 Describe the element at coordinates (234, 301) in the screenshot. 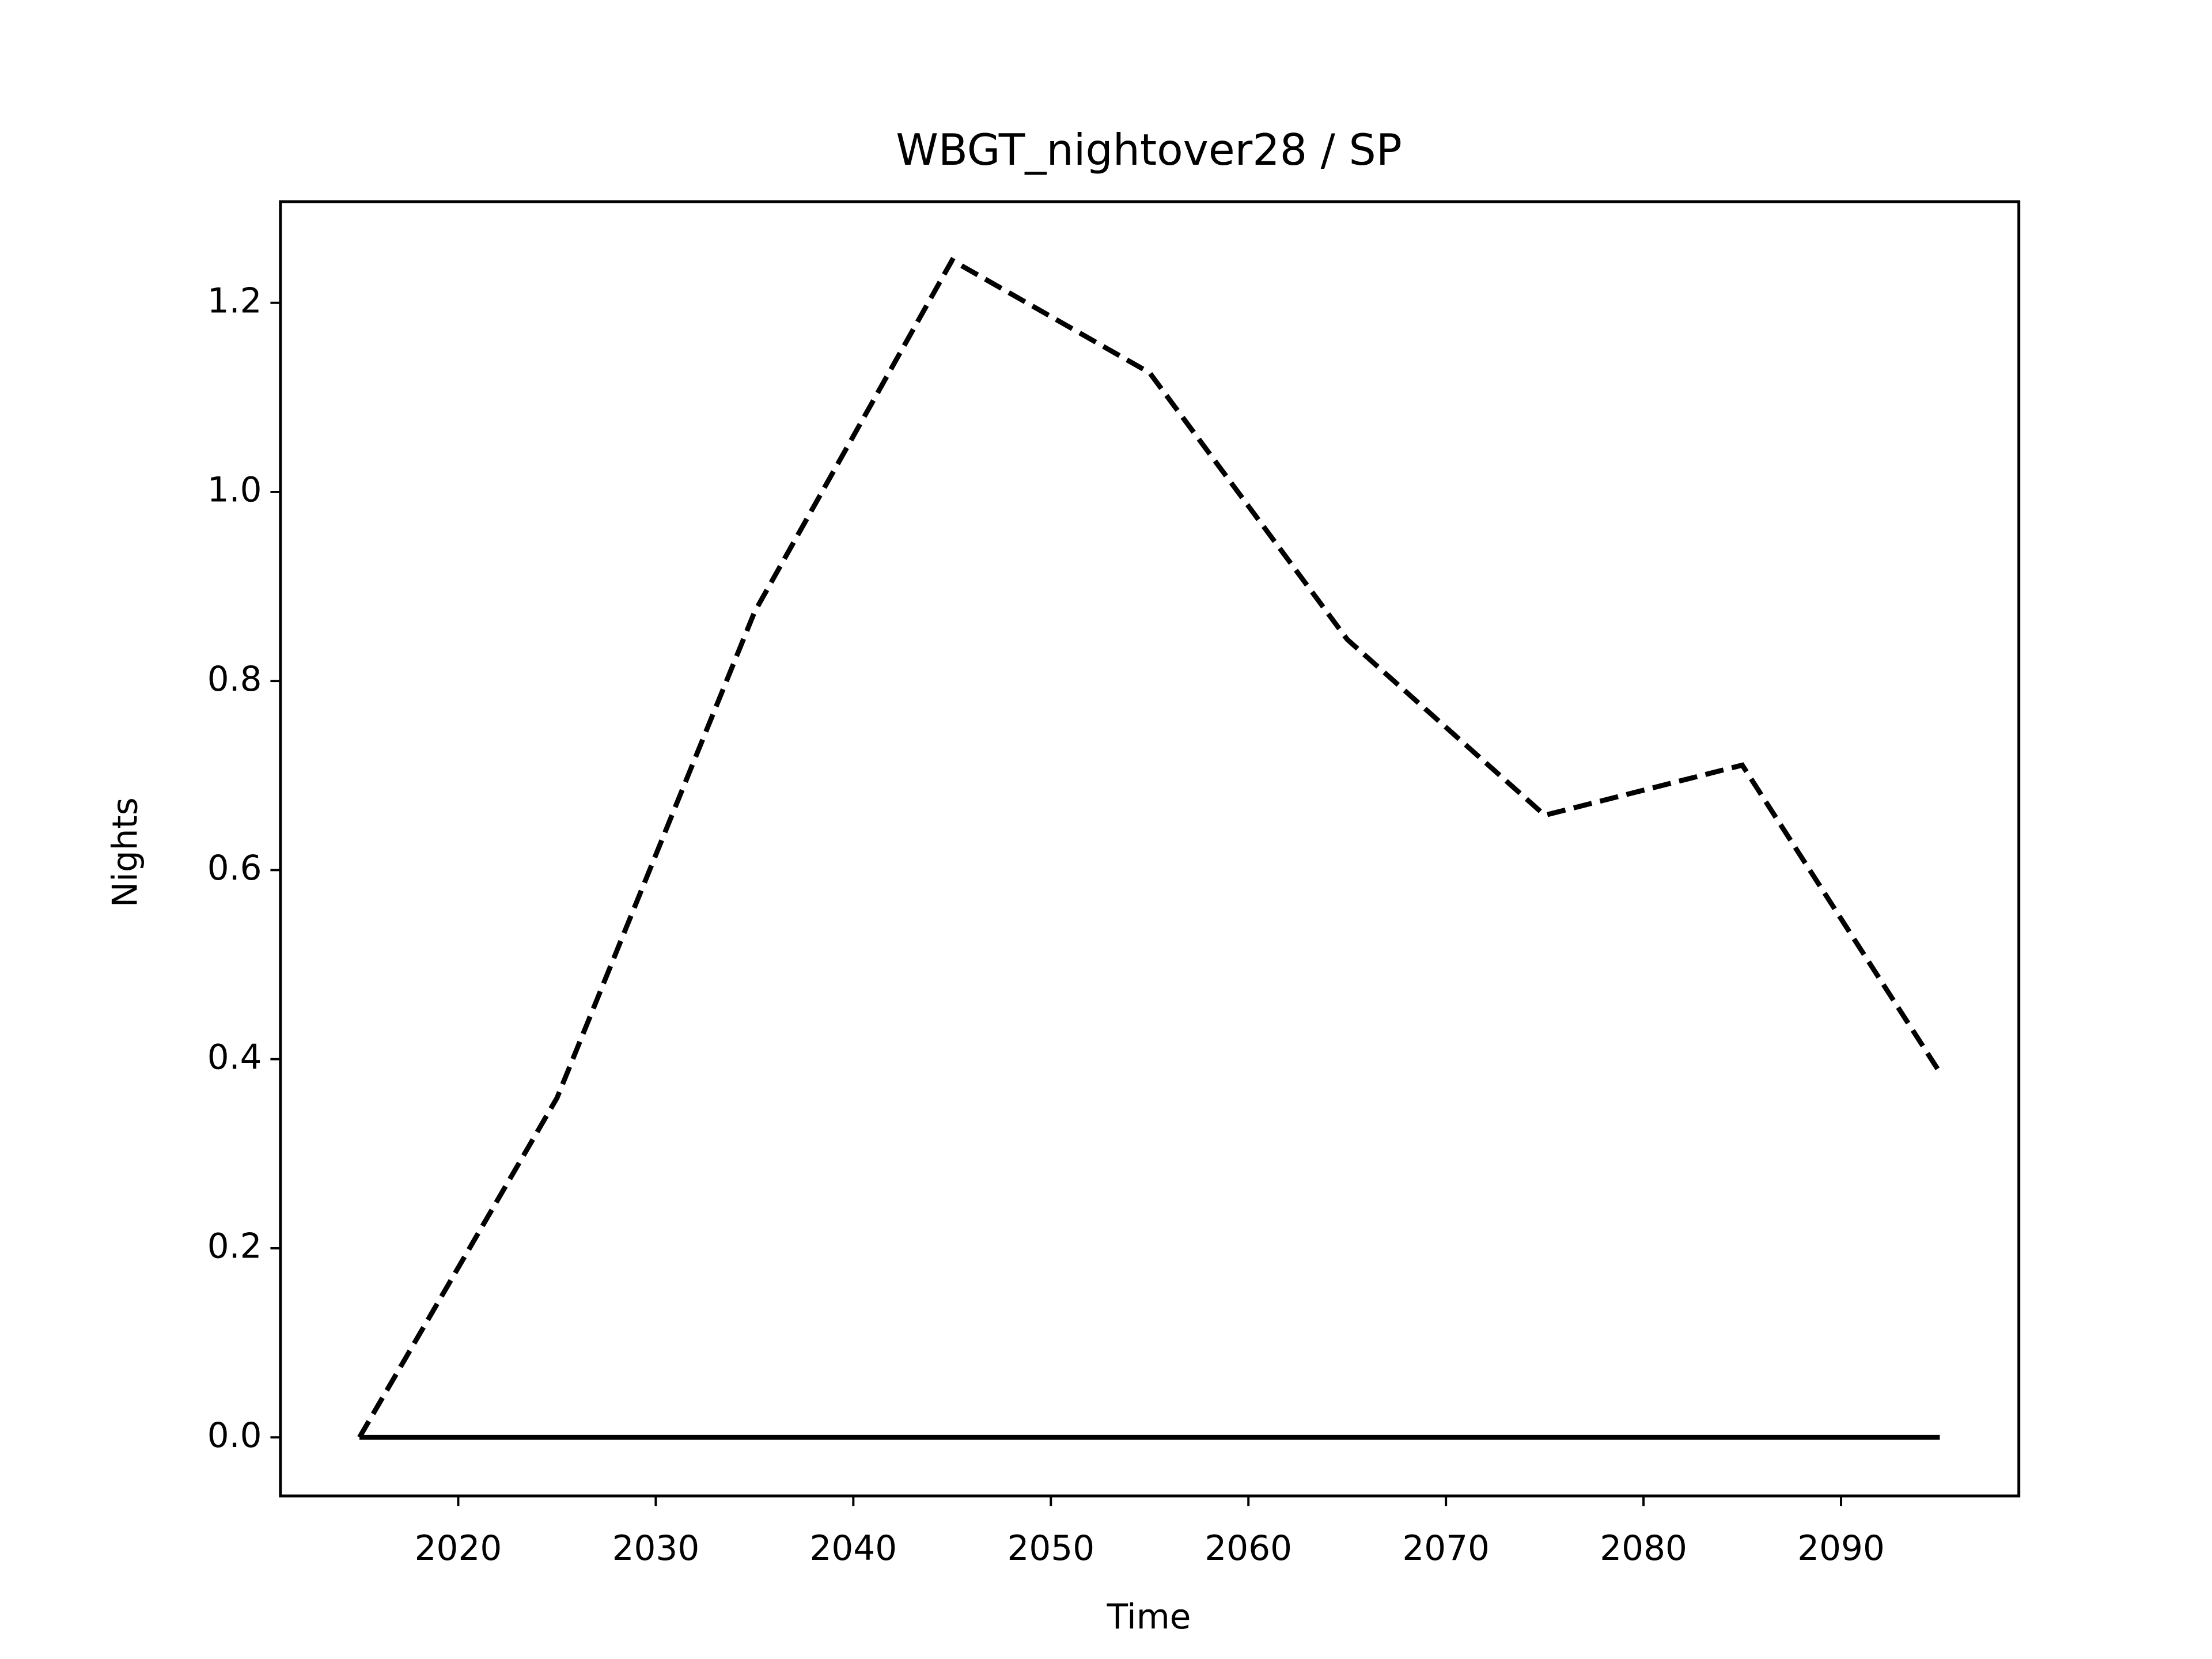

I see `y-tick-label: 1.2` at that location.